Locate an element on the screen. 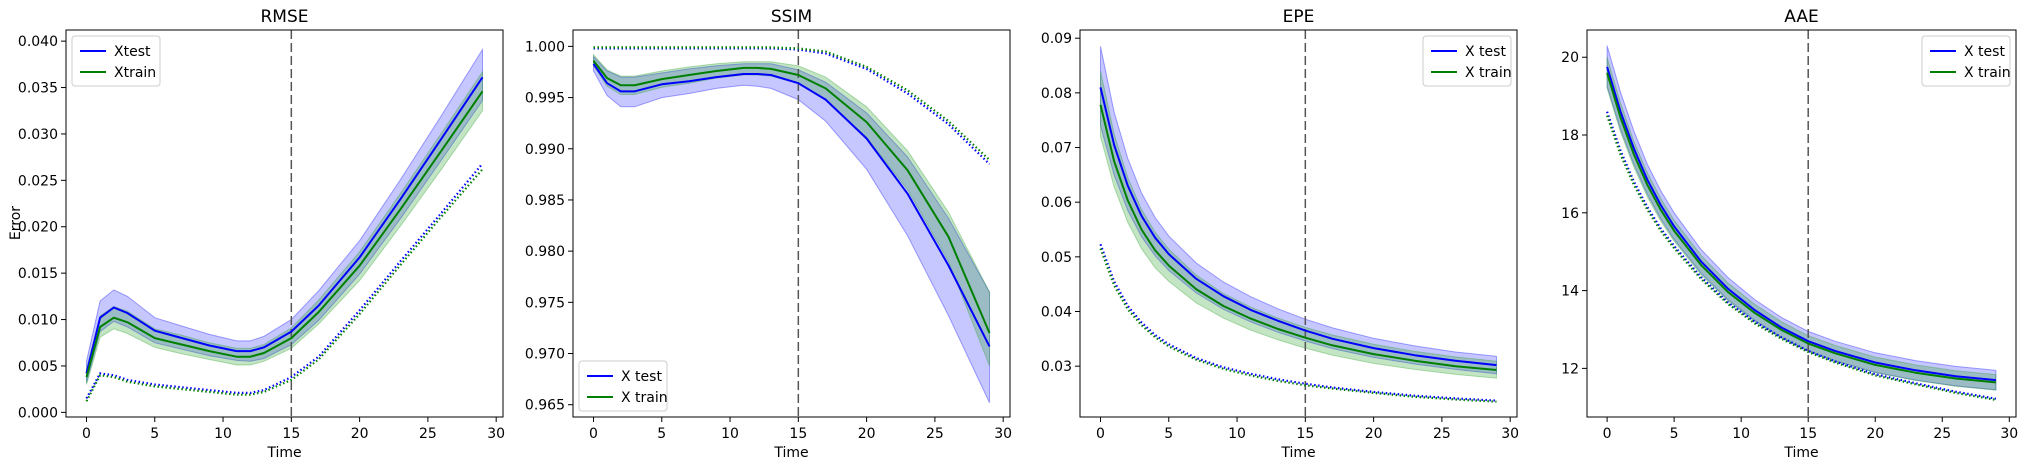 The image size is (2029, 468). chart-title: EPE is located at coordinates (1299, 17).